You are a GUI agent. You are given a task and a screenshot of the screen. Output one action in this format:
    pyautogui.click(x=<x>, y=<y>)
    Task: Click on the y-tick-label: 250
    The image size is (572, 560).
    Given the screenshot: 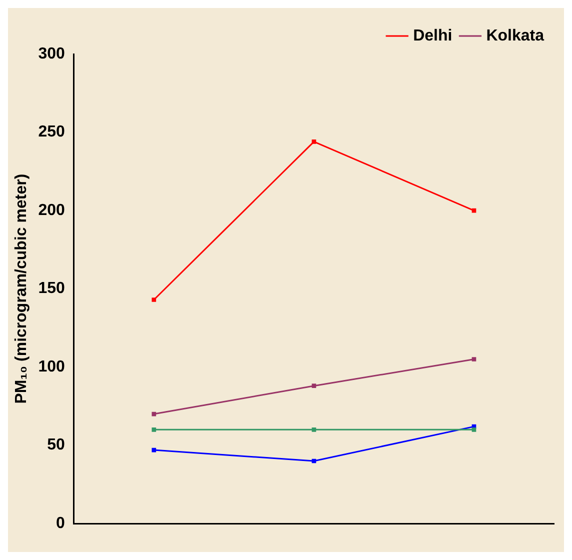 What is the action you would take?
    pyautogui.click(x=51, y=132)
    